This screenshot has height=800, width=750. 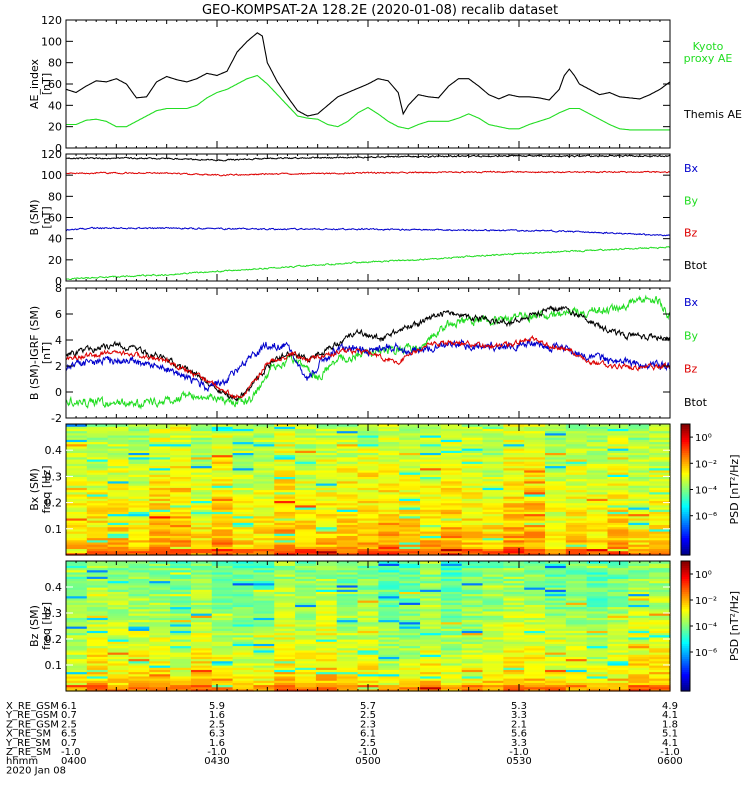 I want to click on series-line-bz, so click(x=368, y=367).